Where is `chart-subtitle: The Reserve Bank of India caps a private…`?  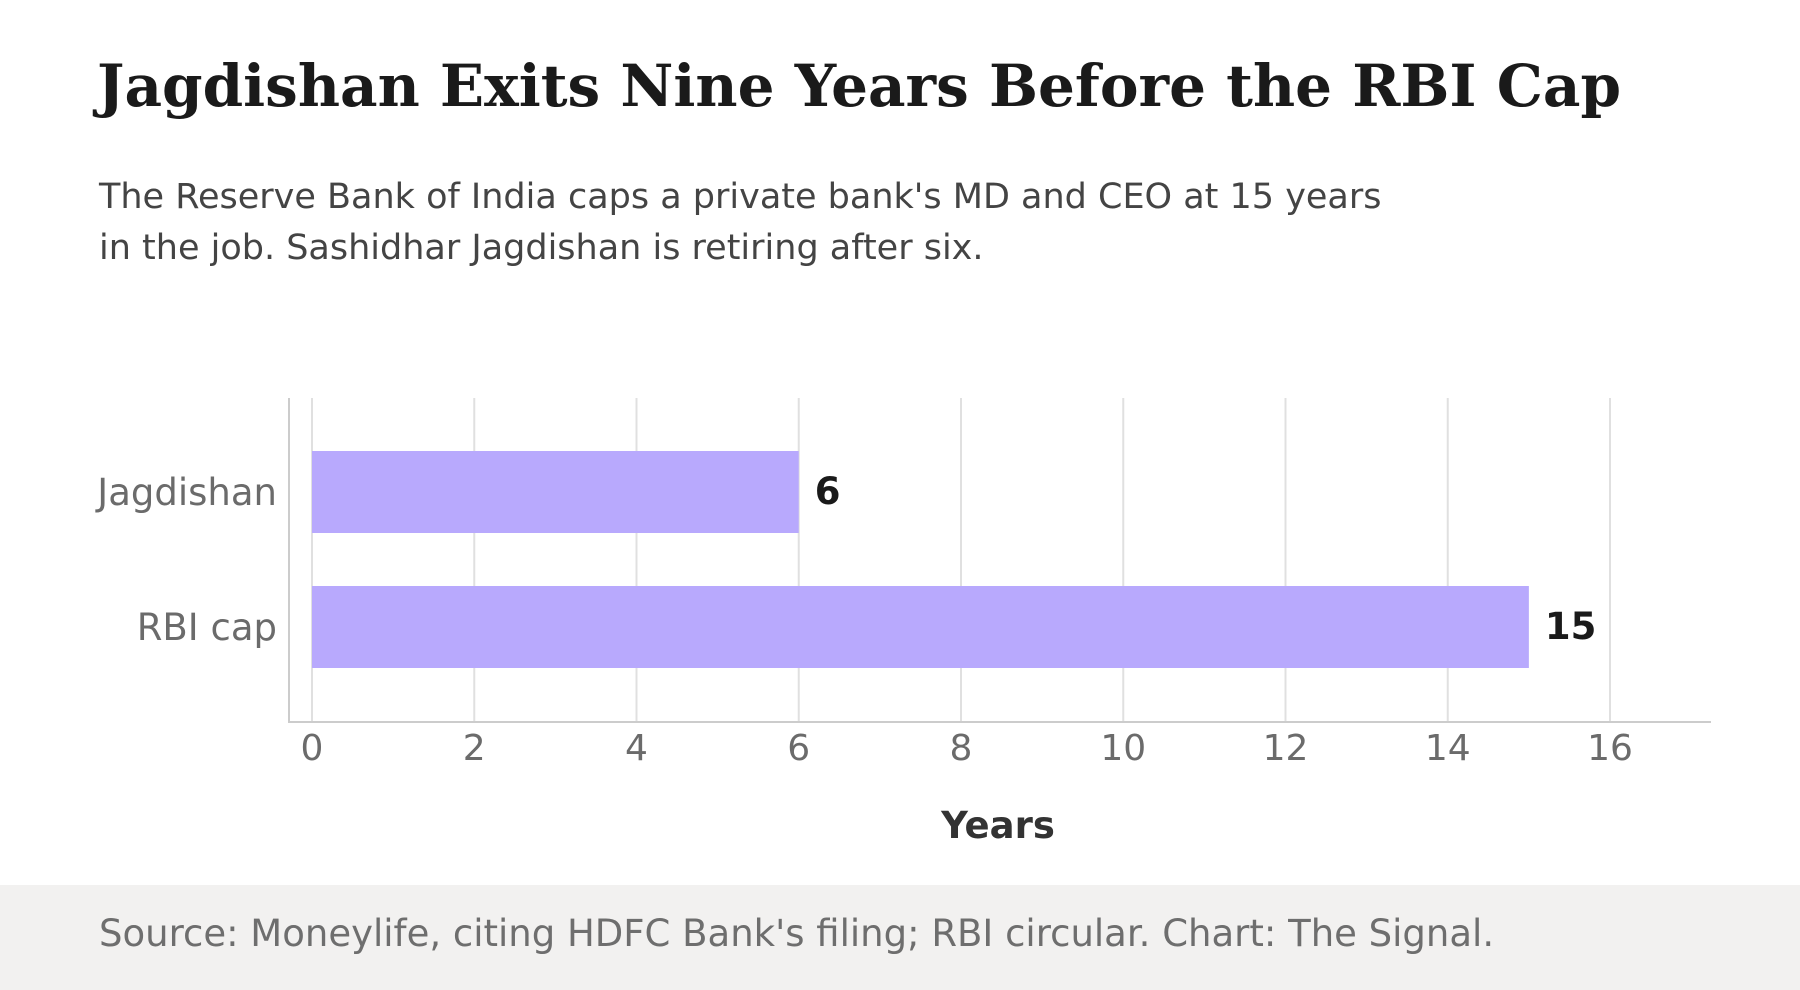
chart-subtitle: The Reserve Bank of India caps a private… is located at coordinates (799, 223).